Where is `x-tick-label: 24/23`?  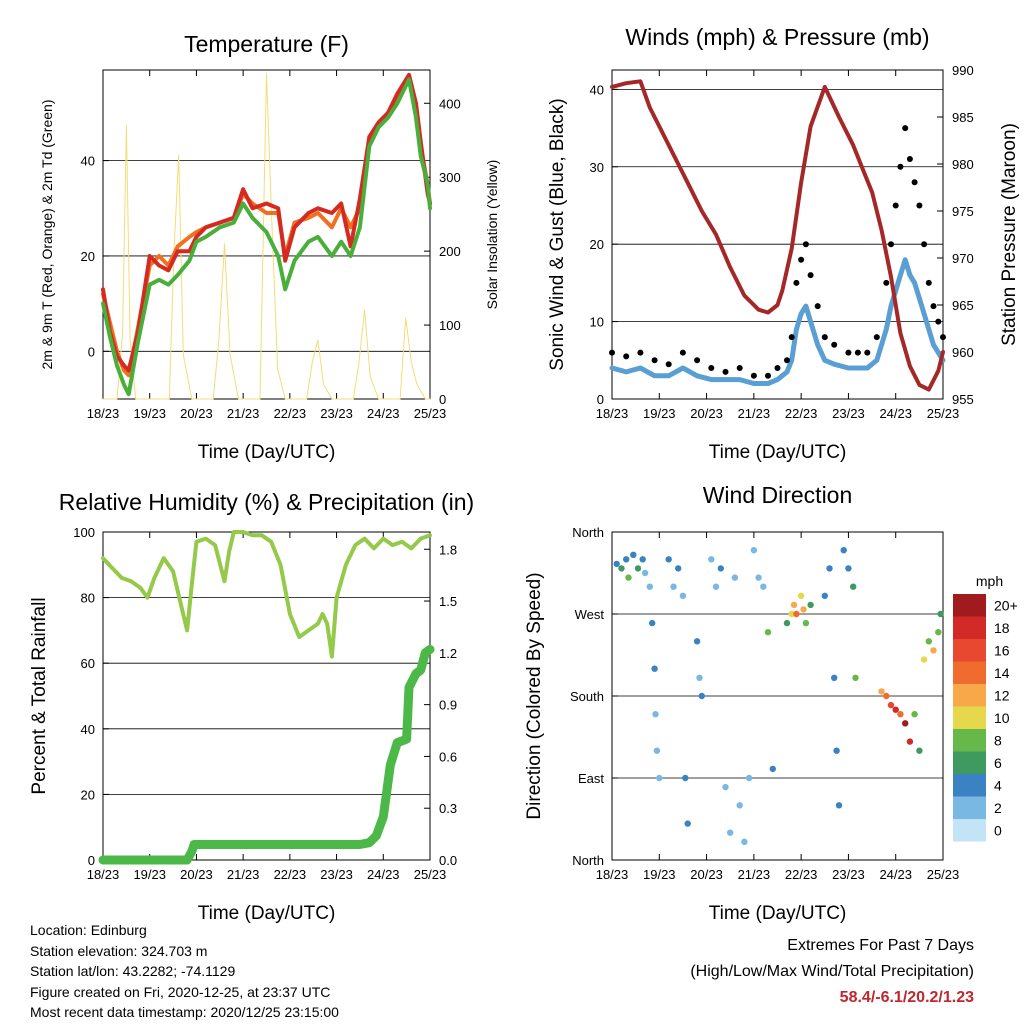
x-tick-label: 24/23 is located at coordinates (383, 874).